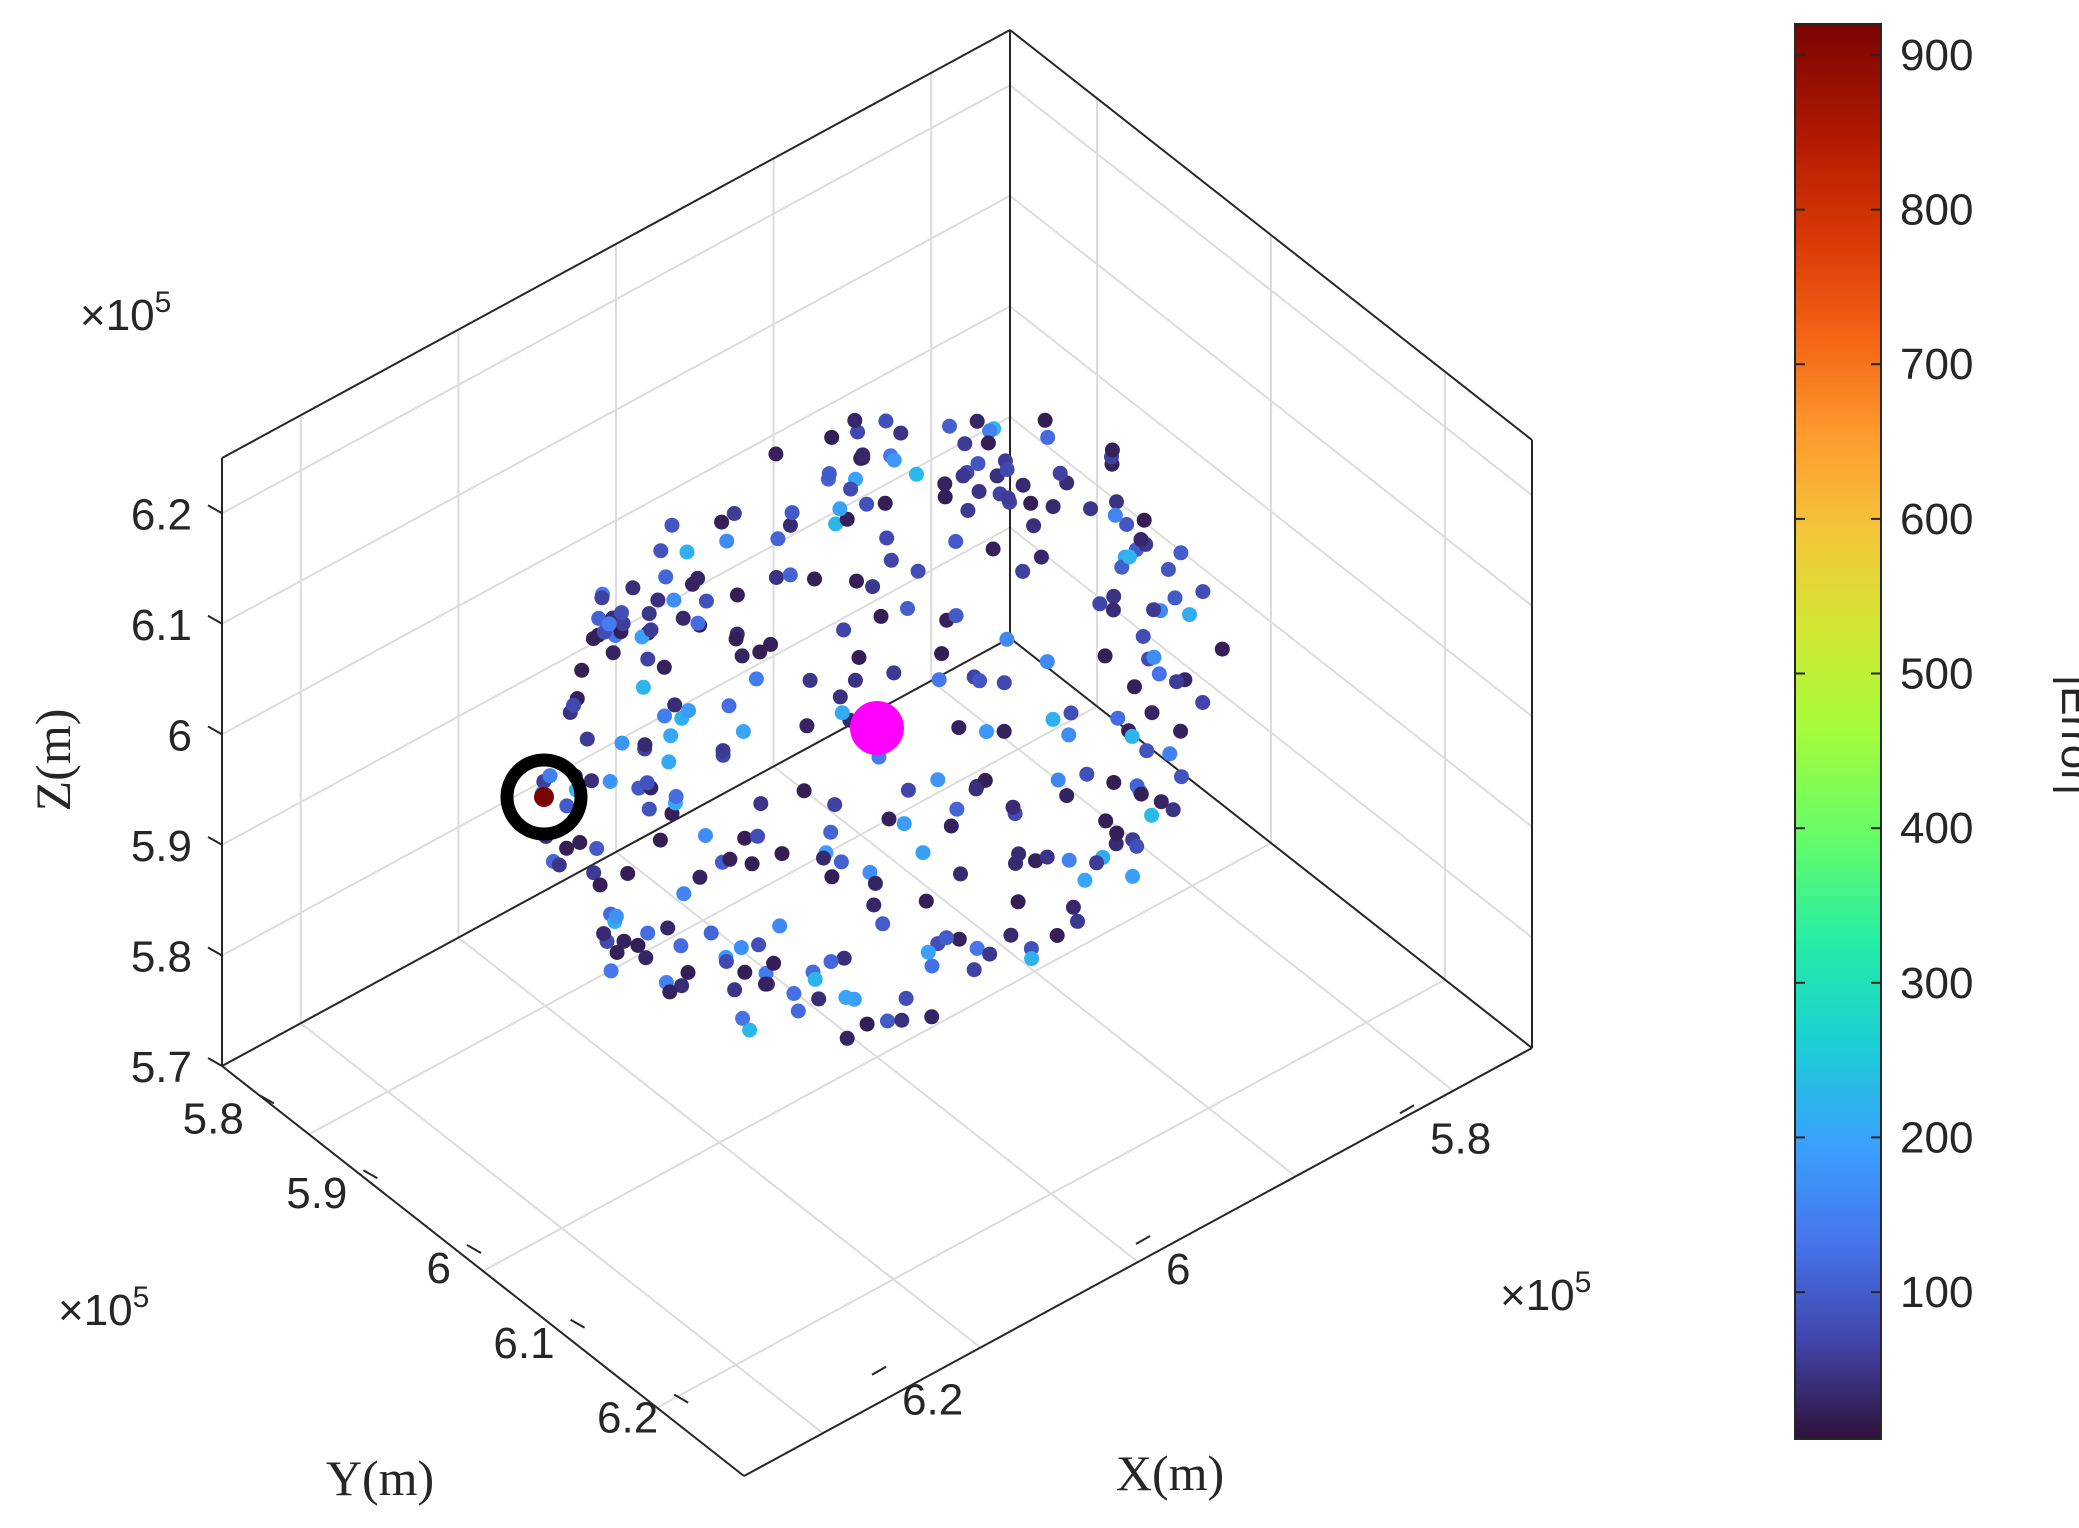 The height and width of the screenshot is (1528, 2079). I want to click on colorbar-ticks: 100 200 300 400 500 600 700 800 900, so click(1884, 674).